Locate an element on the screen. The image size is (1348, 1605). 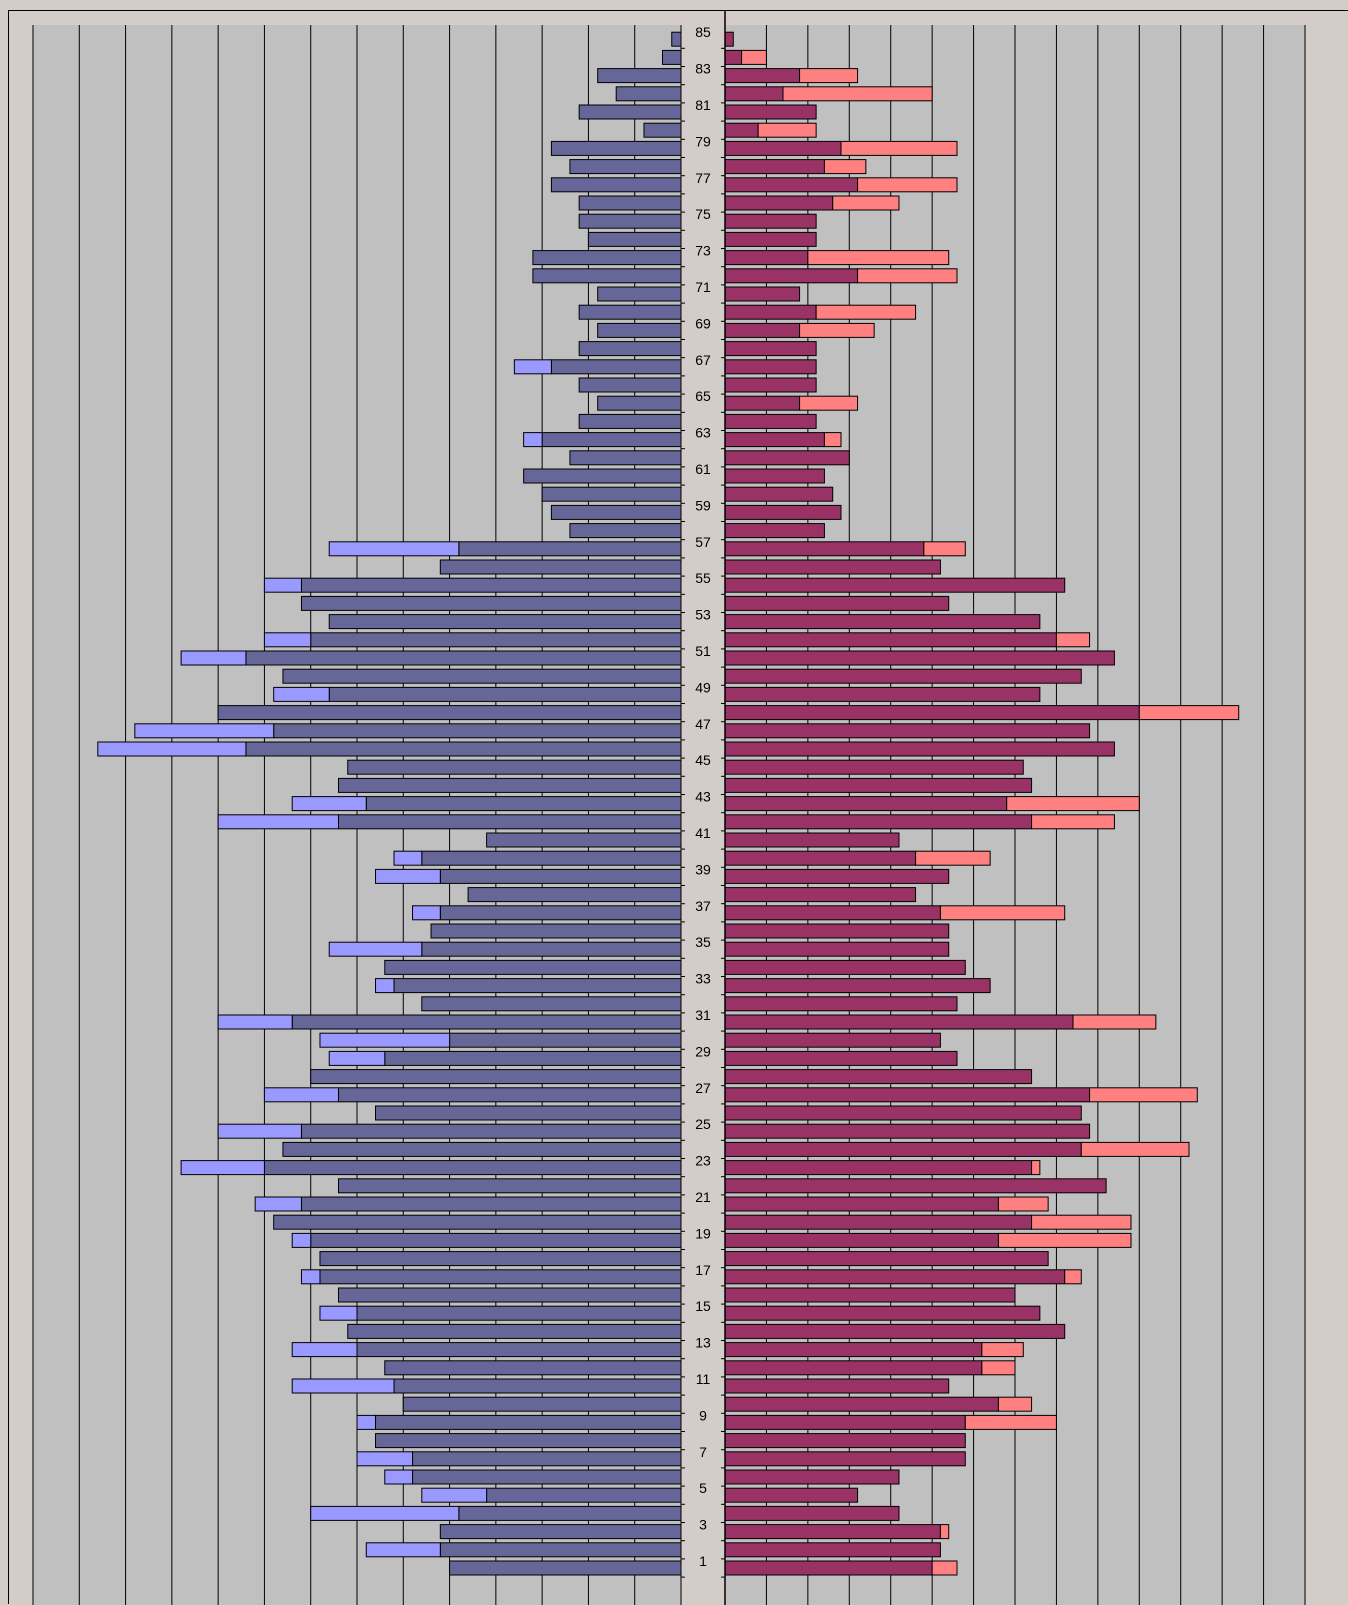
age-label-37: 37 is located at coordinates (703, 906).